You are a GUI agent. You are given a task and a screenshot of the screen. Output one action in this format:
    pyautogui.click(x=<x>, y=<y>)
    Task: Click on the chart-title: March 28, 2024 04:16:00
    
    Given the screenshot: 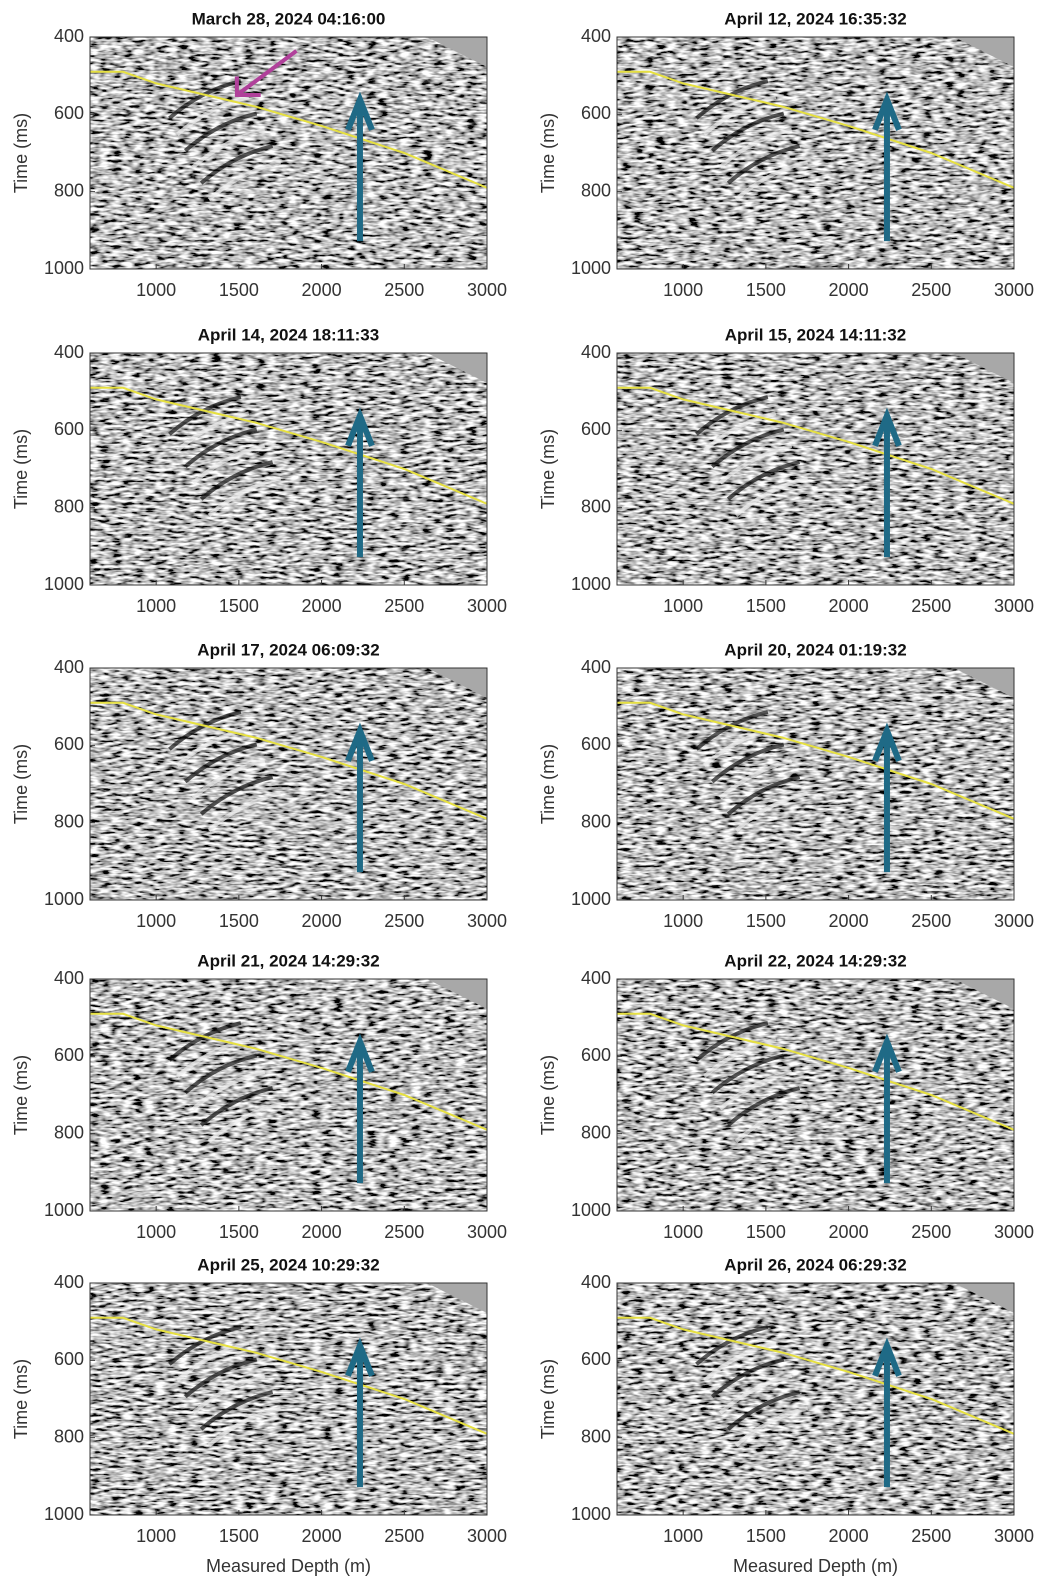 What is the action you would take?
    pyautogui.click(x=289, y=18)
    